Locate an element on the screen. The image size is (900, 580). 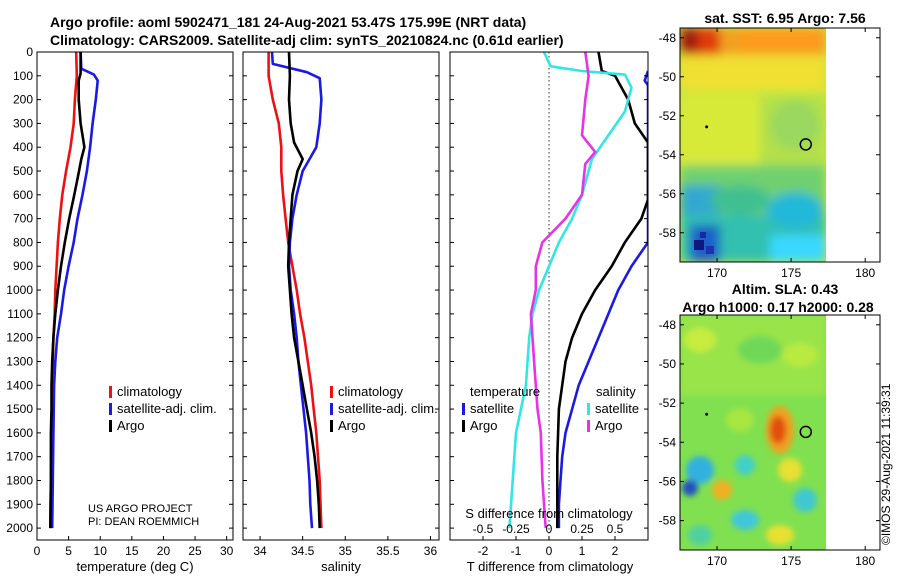
legend-swatch-satellite is located at coordinates (331, 409).